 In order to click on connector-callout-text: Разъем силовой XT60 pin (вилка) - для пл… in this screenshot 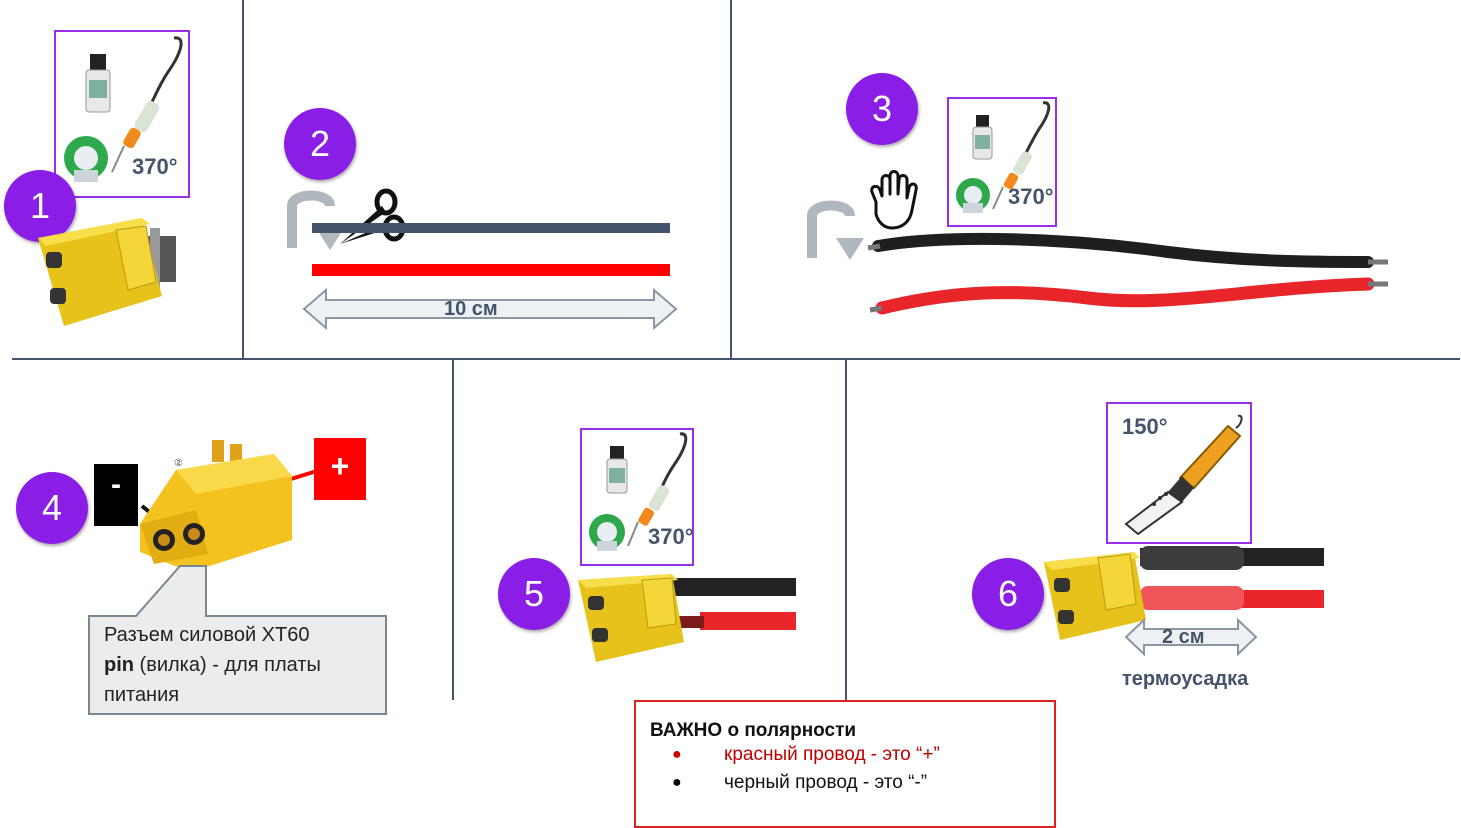, I will do `click(244, 665)`.